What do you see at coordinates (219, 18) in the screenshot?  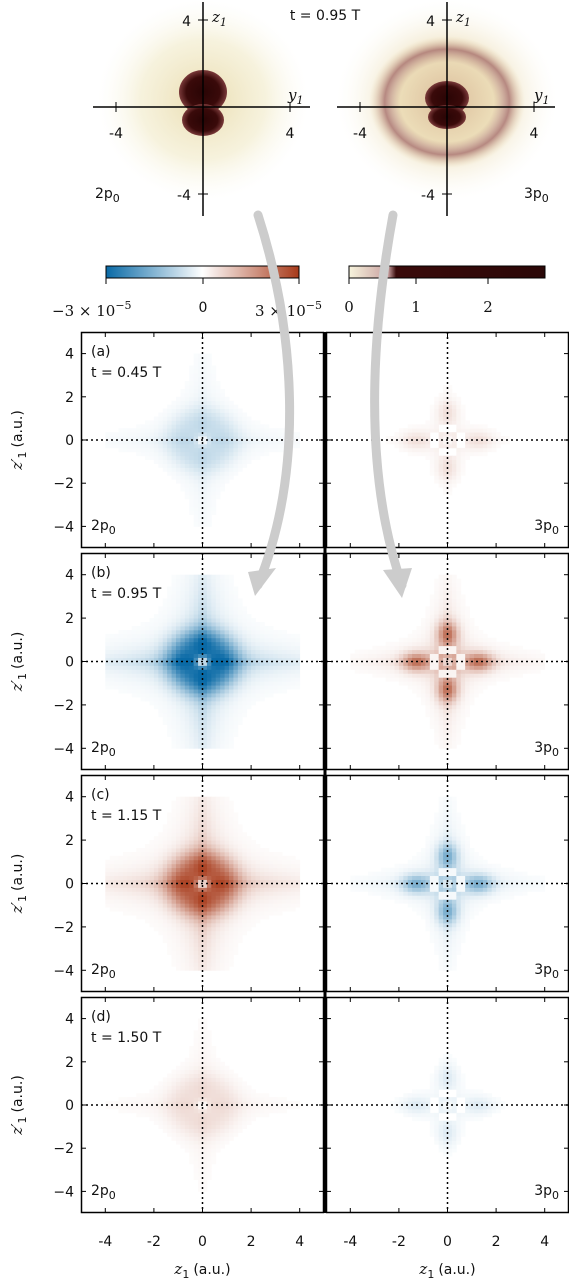 I see `axis-label-z1: z1` at bounding box center [219, 18].